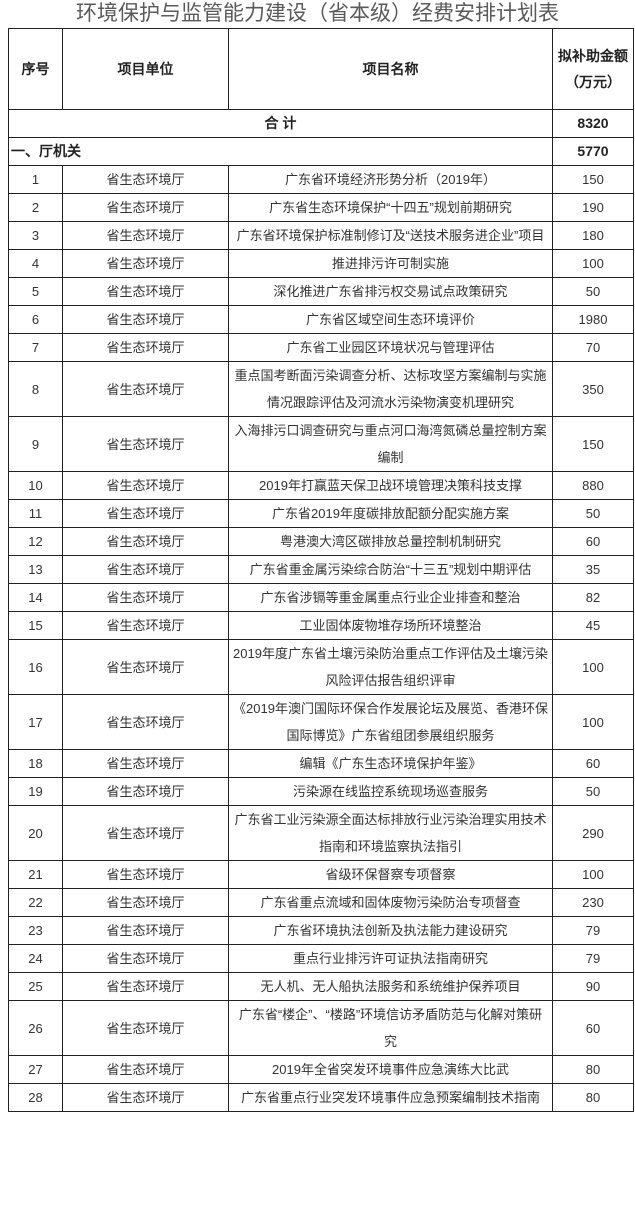 The width and height of the screenshot is (635, 1216). I want to click on cell-name: 广东省重金属污染综合防治“十三五”规划中期评估, so click(390, 569).